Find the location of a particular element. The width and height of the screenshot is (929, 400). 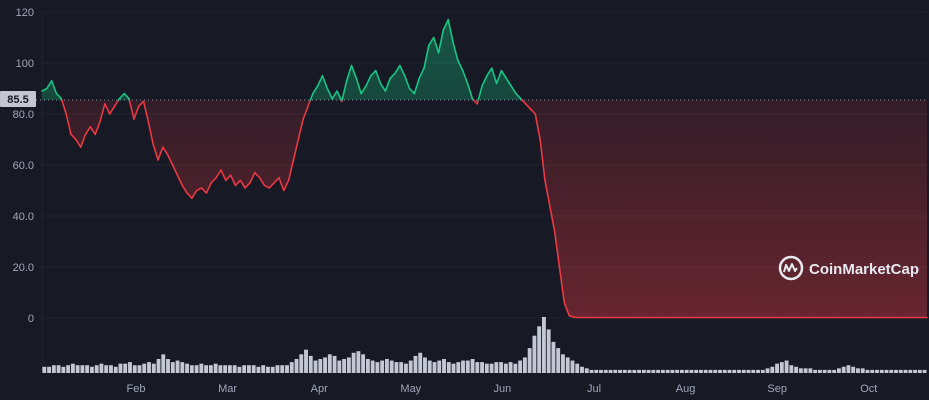

x-tick-label: Sep is located at coordinates (777, 389).